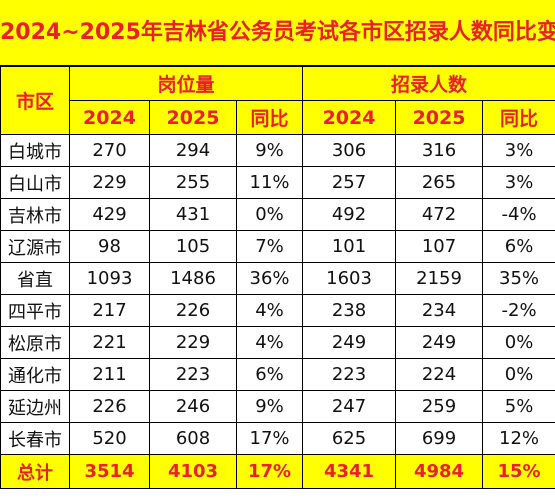 The image size is (555, 500). What do you see at coordinates (277, 33) in the screenshot?
I see `page-title: 2024~2025年吉林省公务员考试各市区招录人数同比变化` at bounding box center [277, 33].